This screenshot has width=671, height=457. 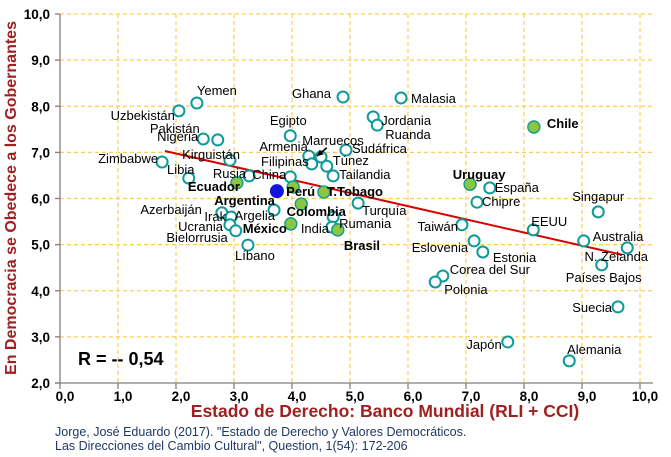 I want to click on x-tick-label: 9,0, so click(x=587, y=396).